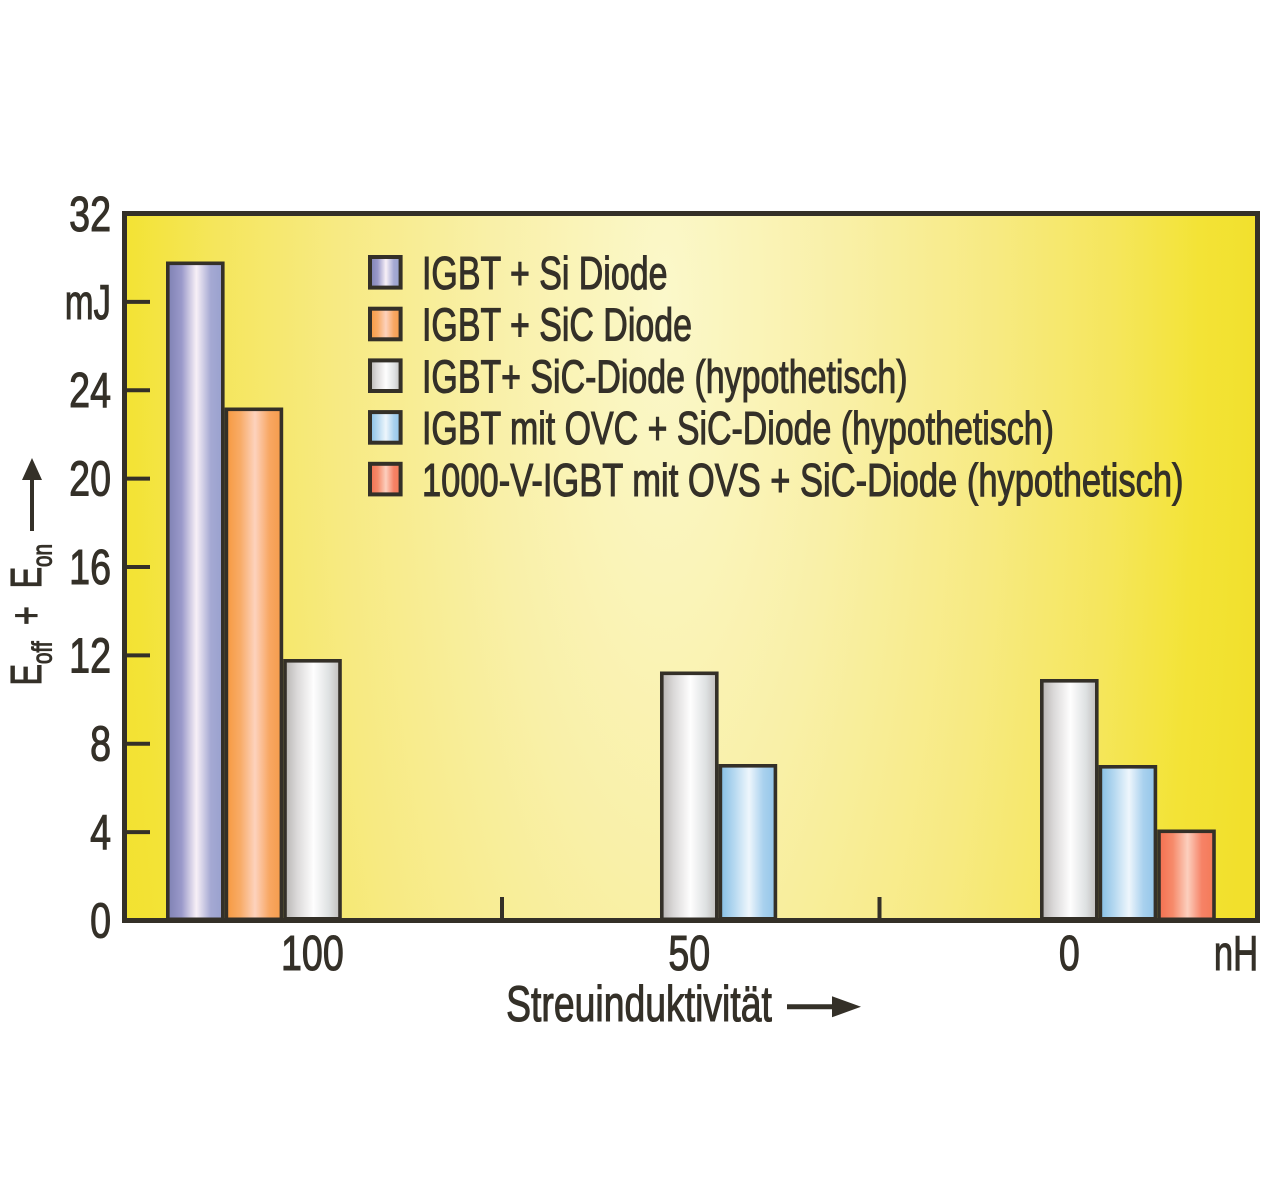  Describe the element at coordinates (312, 953) in the screenshot. I see `svg-text: 100` at that location.